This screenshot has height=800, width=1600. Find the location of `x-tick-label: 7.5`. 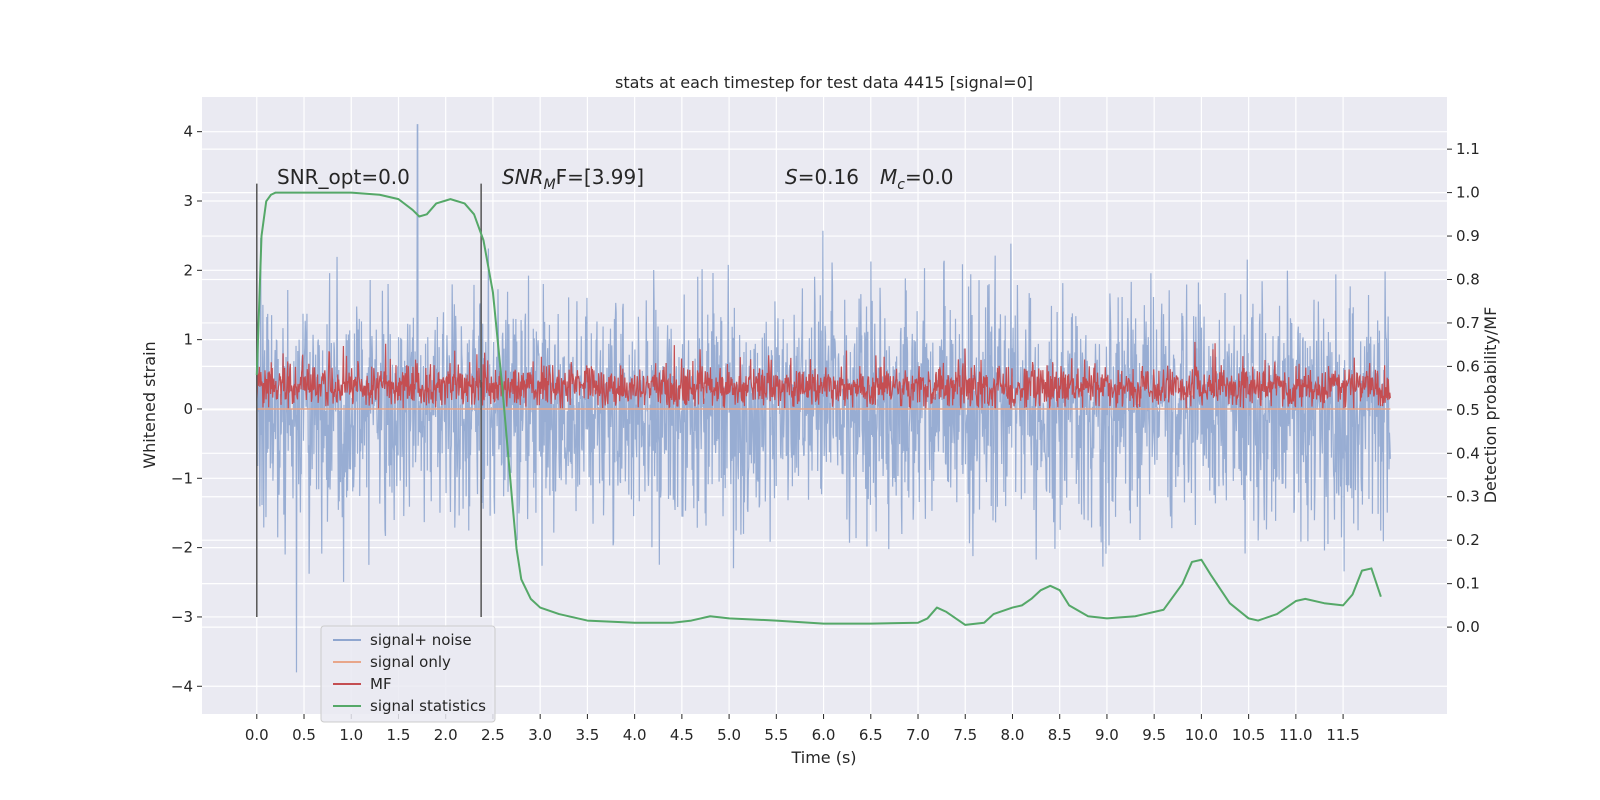

x-tick-label: 7.5 is located at coordinates (965, 735).